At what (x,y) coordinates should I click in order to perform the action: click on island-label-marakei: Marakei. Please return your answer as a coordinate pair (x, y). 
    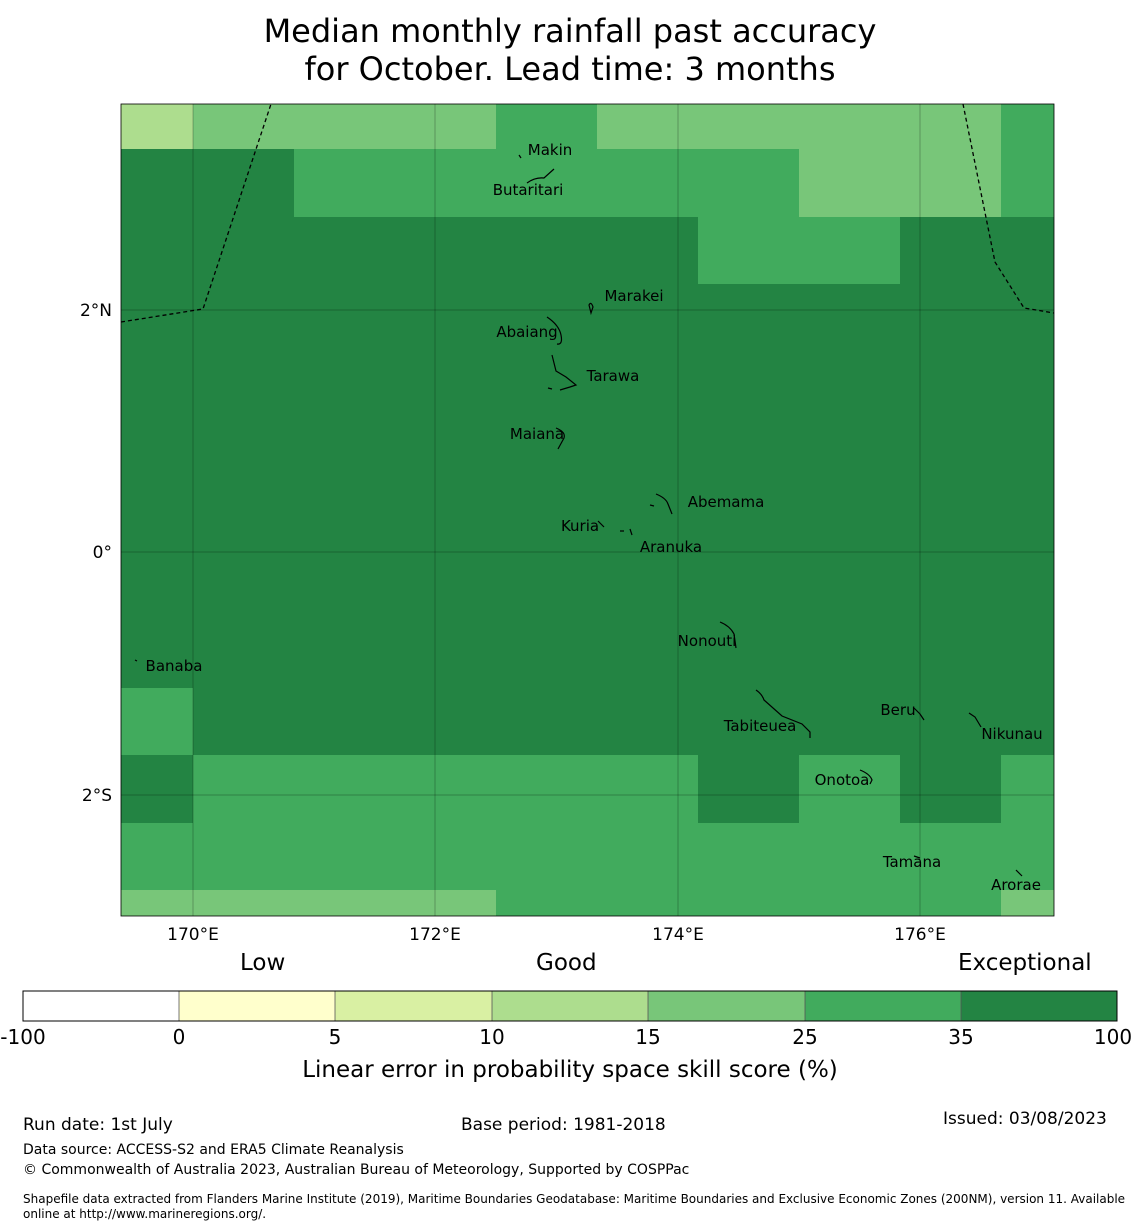
    Looking at the image, I should click on (633, 296).